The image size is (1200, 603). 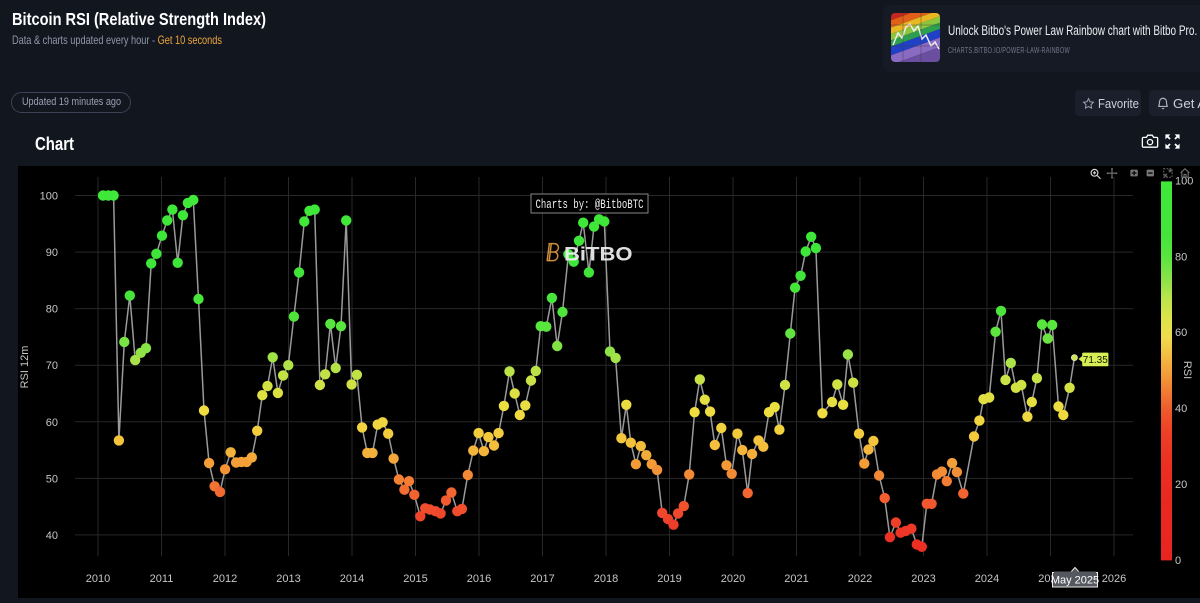 What do you see at coordinates (590, 205) in the screenshot?
I see `svg-text: Charts by: @BitboBTC` at bounding box center [590, 205].